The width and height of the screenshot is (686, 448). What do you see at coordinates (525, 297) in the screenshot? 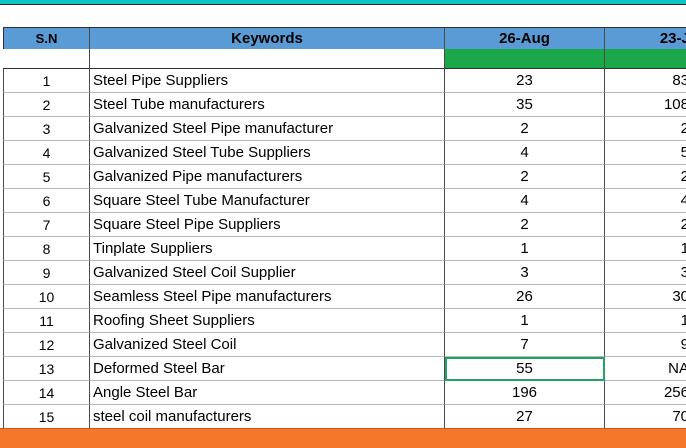
I see `value-cell-26-aug: 26` at bounding box center [525, 297].